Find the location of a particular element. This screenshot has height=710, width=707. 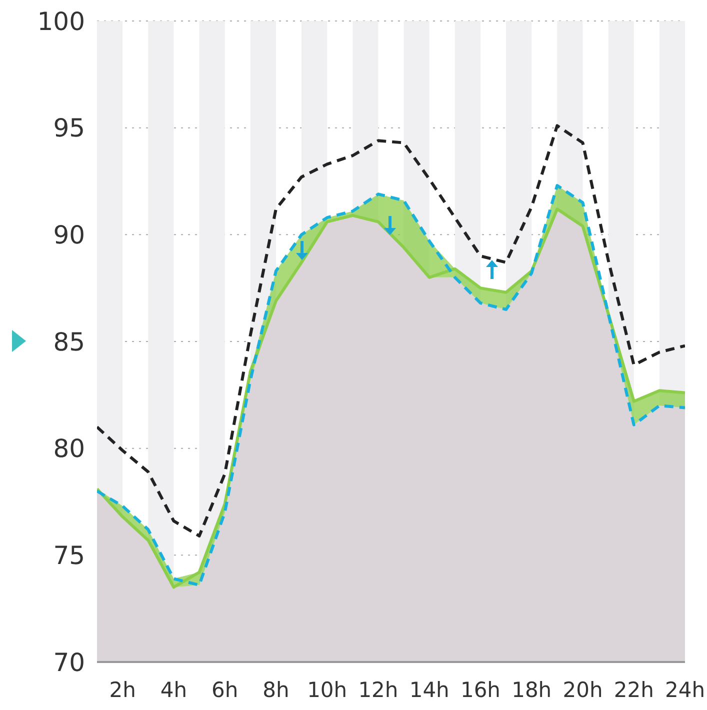

x-tick-label: 12h is located at coordinates (378, 690).